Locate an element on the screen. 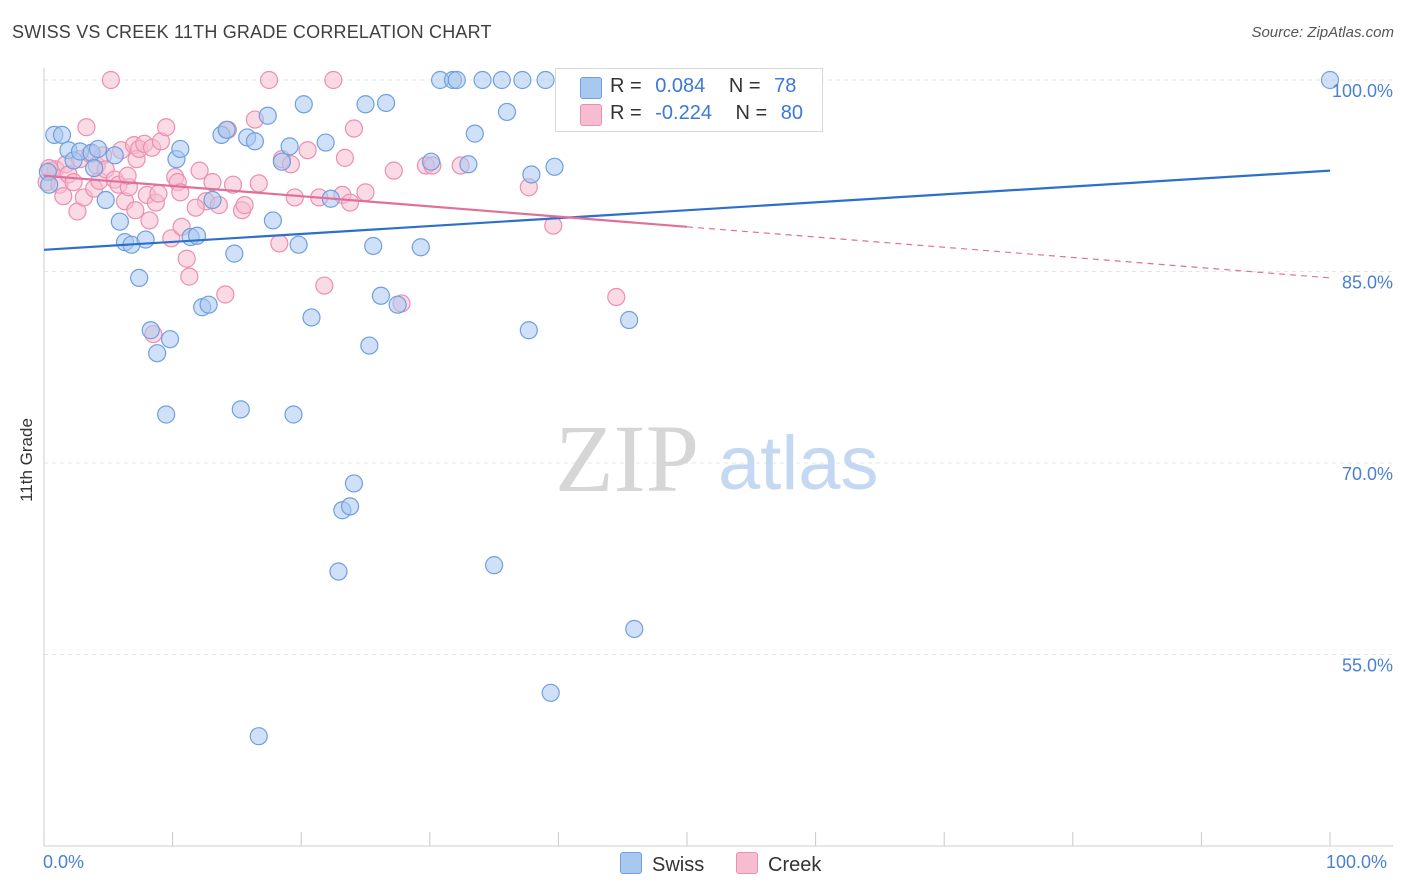  swiss-trend-line is located at coordinates (687, 210).